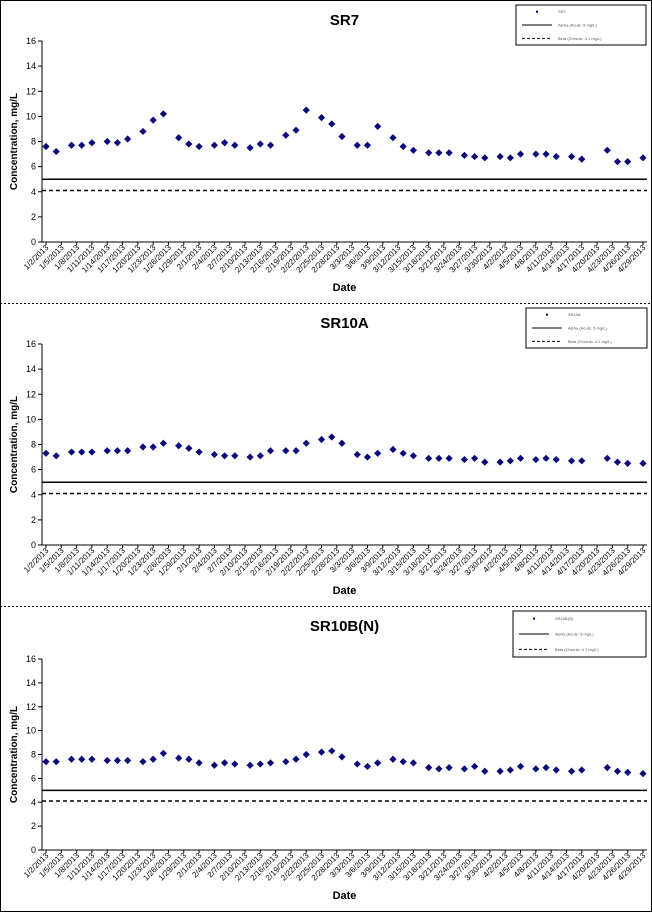 This screenshot has width=652, height=912. I want to click on legend-label: SR10A, so click(574, 314).